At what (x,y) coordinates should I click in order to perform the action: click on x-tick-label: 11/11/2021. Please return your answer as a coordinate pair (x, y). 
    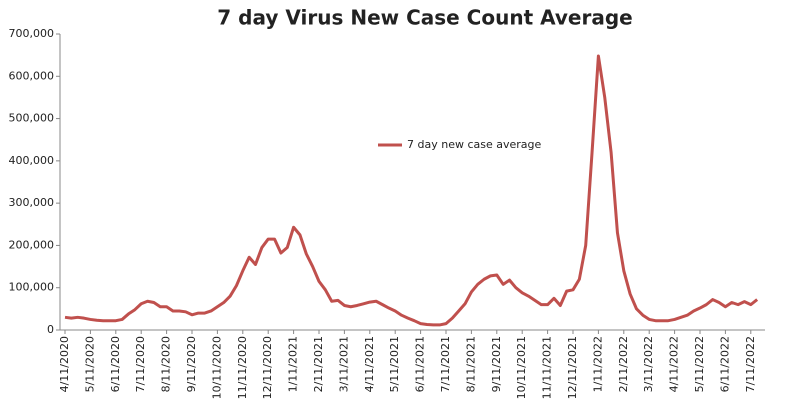
    Looking at the image, I should click on (547, 367).